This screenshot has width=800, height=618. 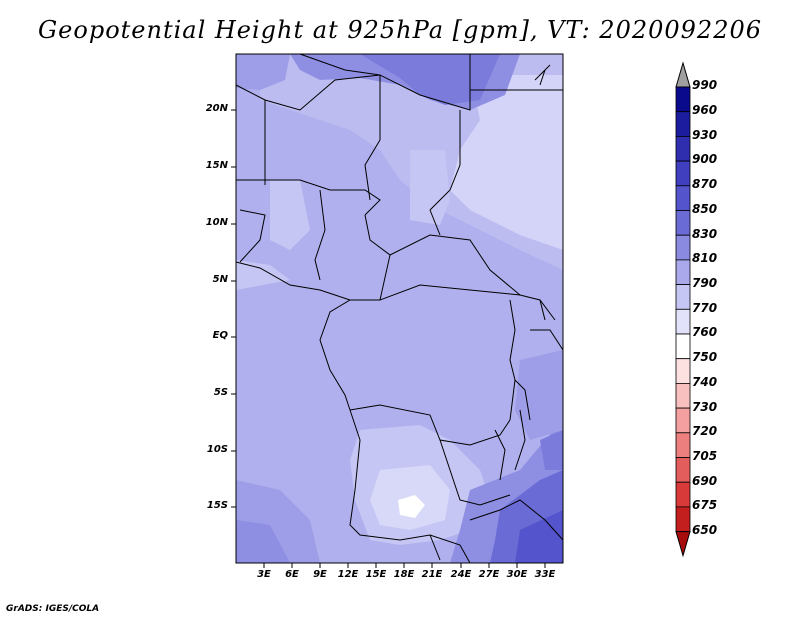 What do you see at coordinates (292, 574) in the screenshot?
I see `lon-label: 6E` at bounding box center [292, 574].